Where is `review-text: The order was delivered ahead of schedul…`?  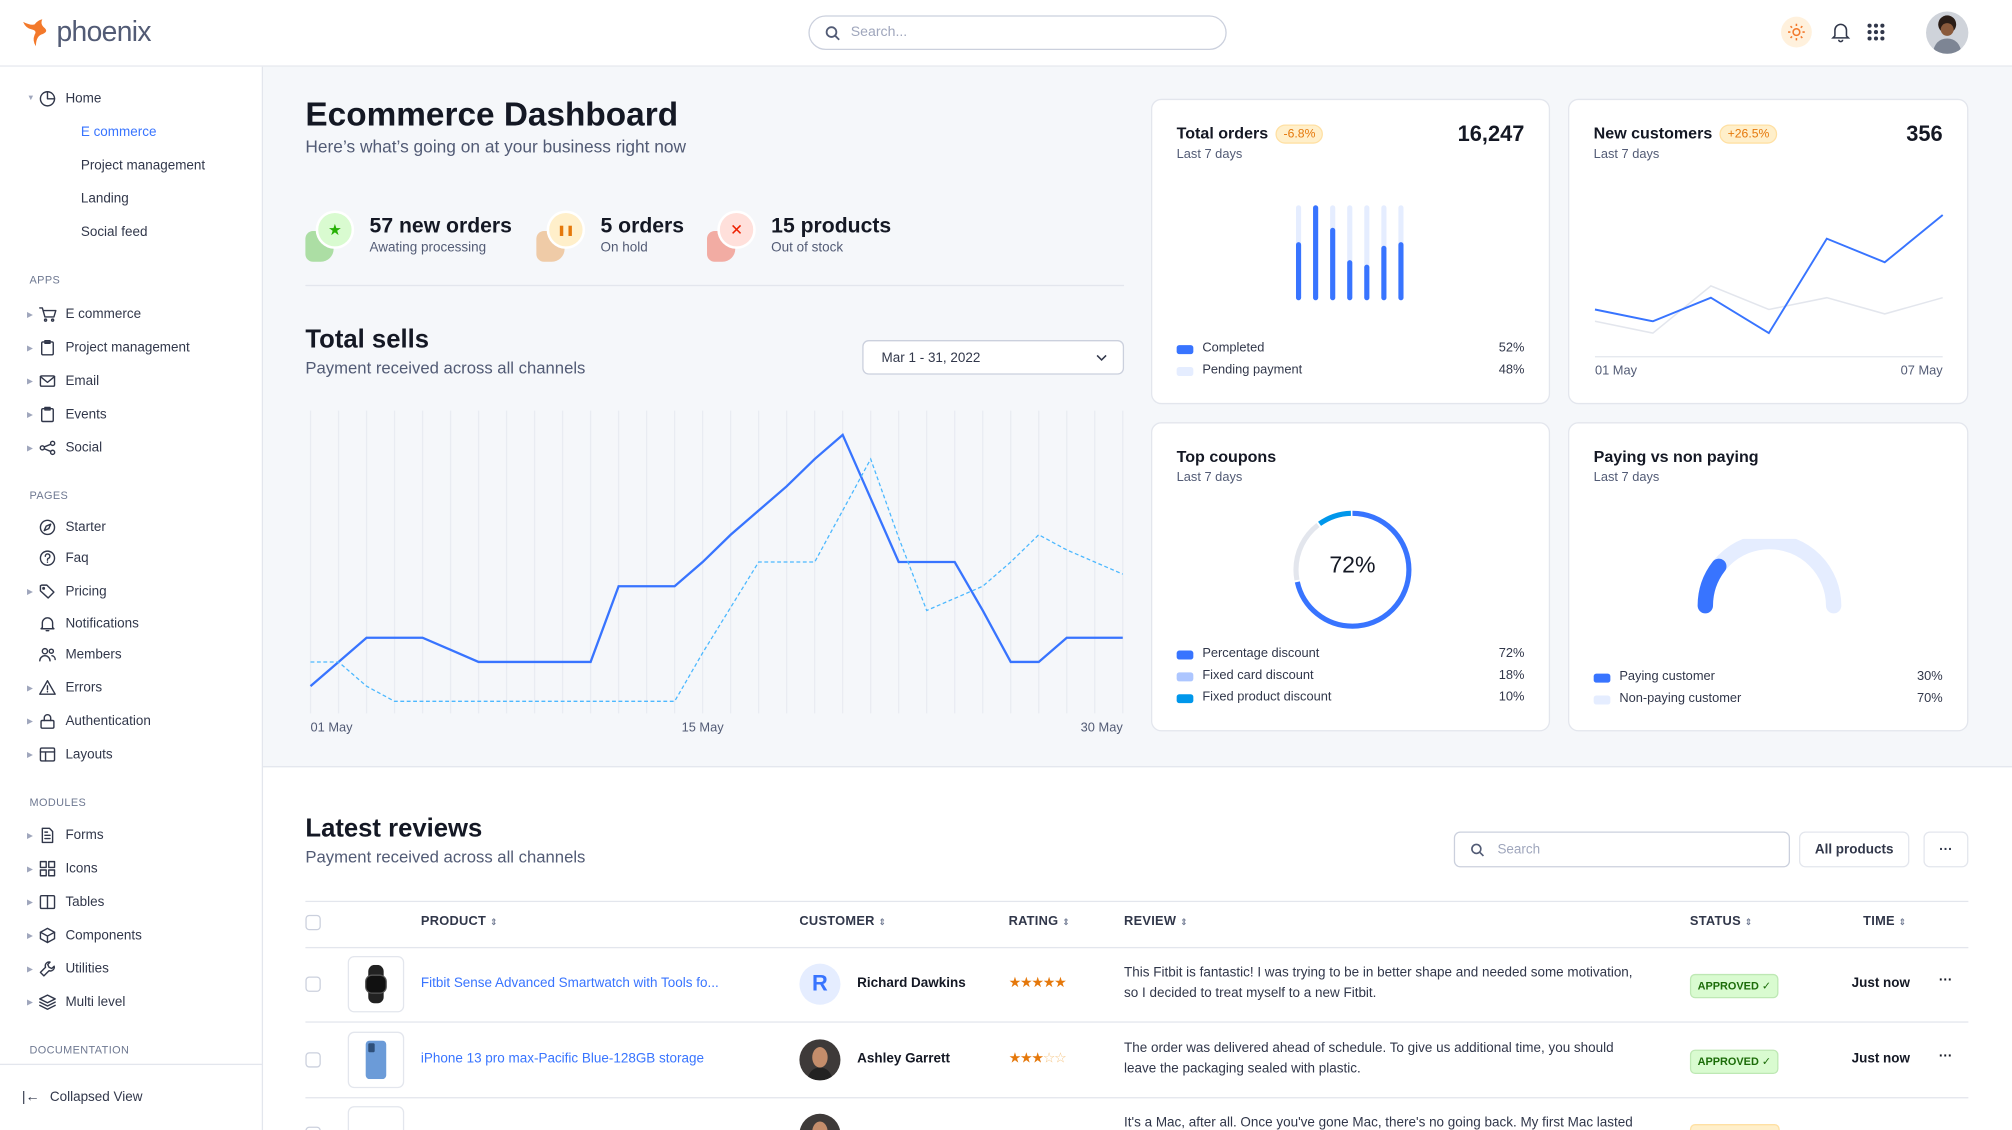
review-text: The order was delivered ahead of schedul… is located at coordinates (1369, 1048).